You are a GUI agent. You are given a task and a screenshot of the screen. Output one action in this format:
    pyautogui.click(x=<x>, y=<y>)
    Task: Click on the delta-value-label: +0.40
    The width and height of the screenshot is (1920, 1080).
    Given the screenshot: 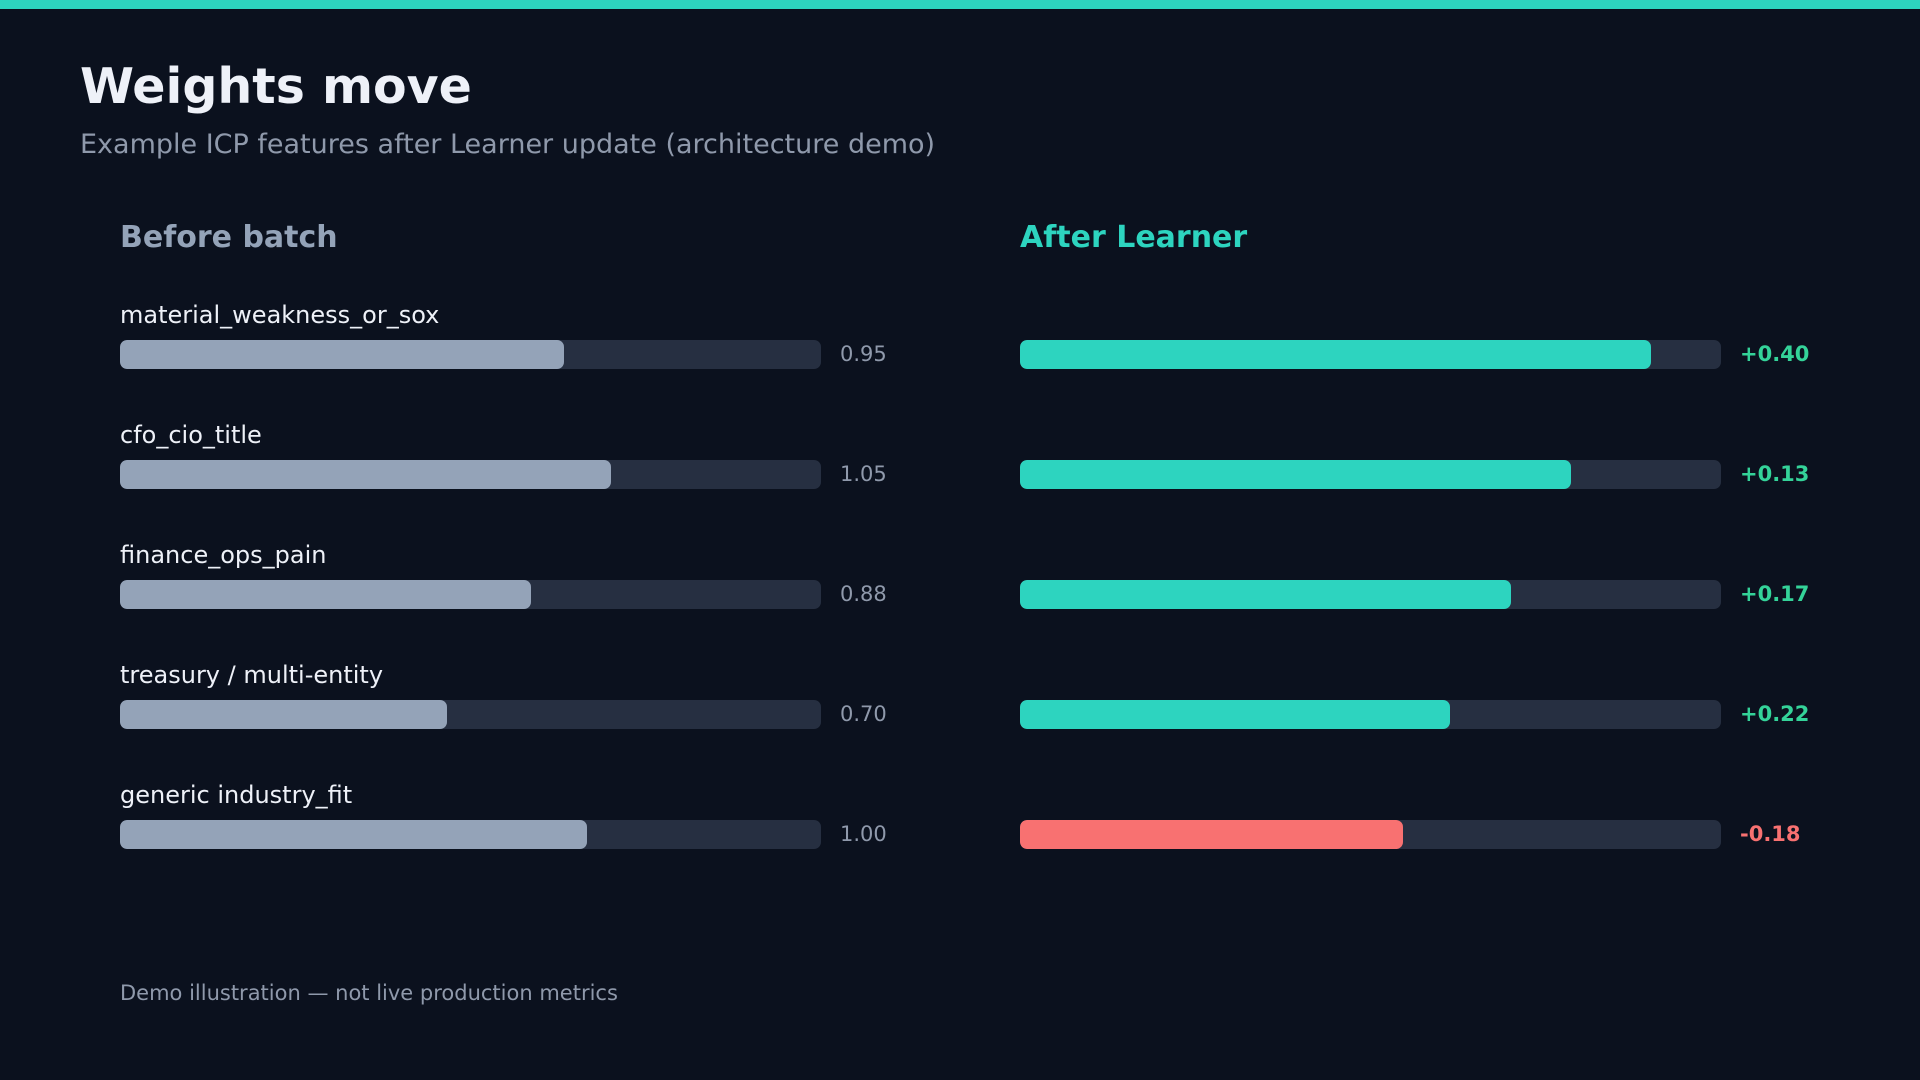 What is the action you would take?
    pyautogui.click(x=1775, y=354)
    